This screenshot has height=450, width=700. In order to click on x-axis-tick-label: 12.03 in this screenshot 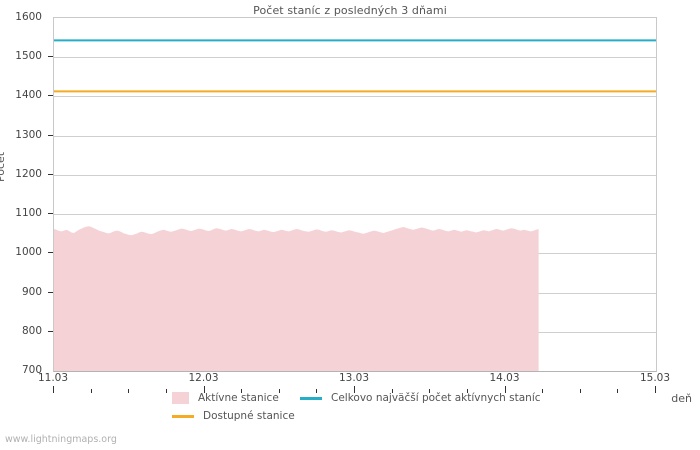, I will do `click(203, 378)`.